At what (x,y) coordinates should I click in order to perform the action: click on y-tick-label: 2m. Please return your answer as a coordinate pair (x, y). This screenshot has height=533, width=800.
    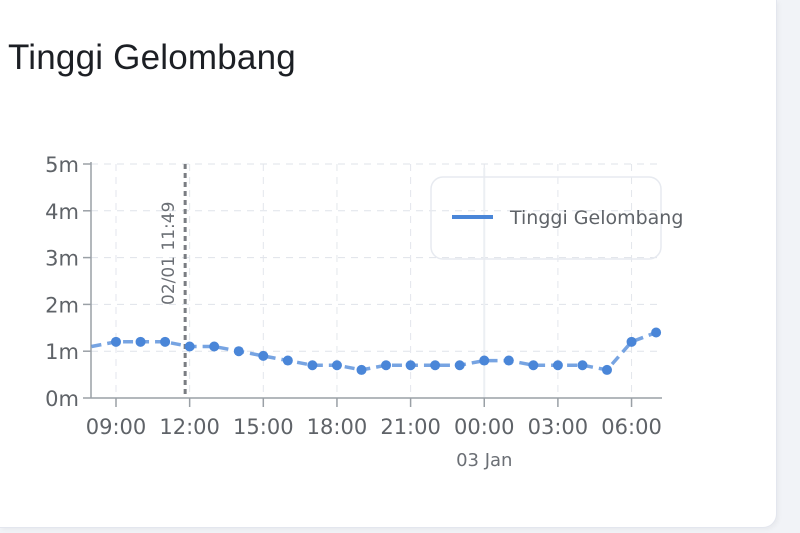
    Looking at the image, I should click on (62, 305).